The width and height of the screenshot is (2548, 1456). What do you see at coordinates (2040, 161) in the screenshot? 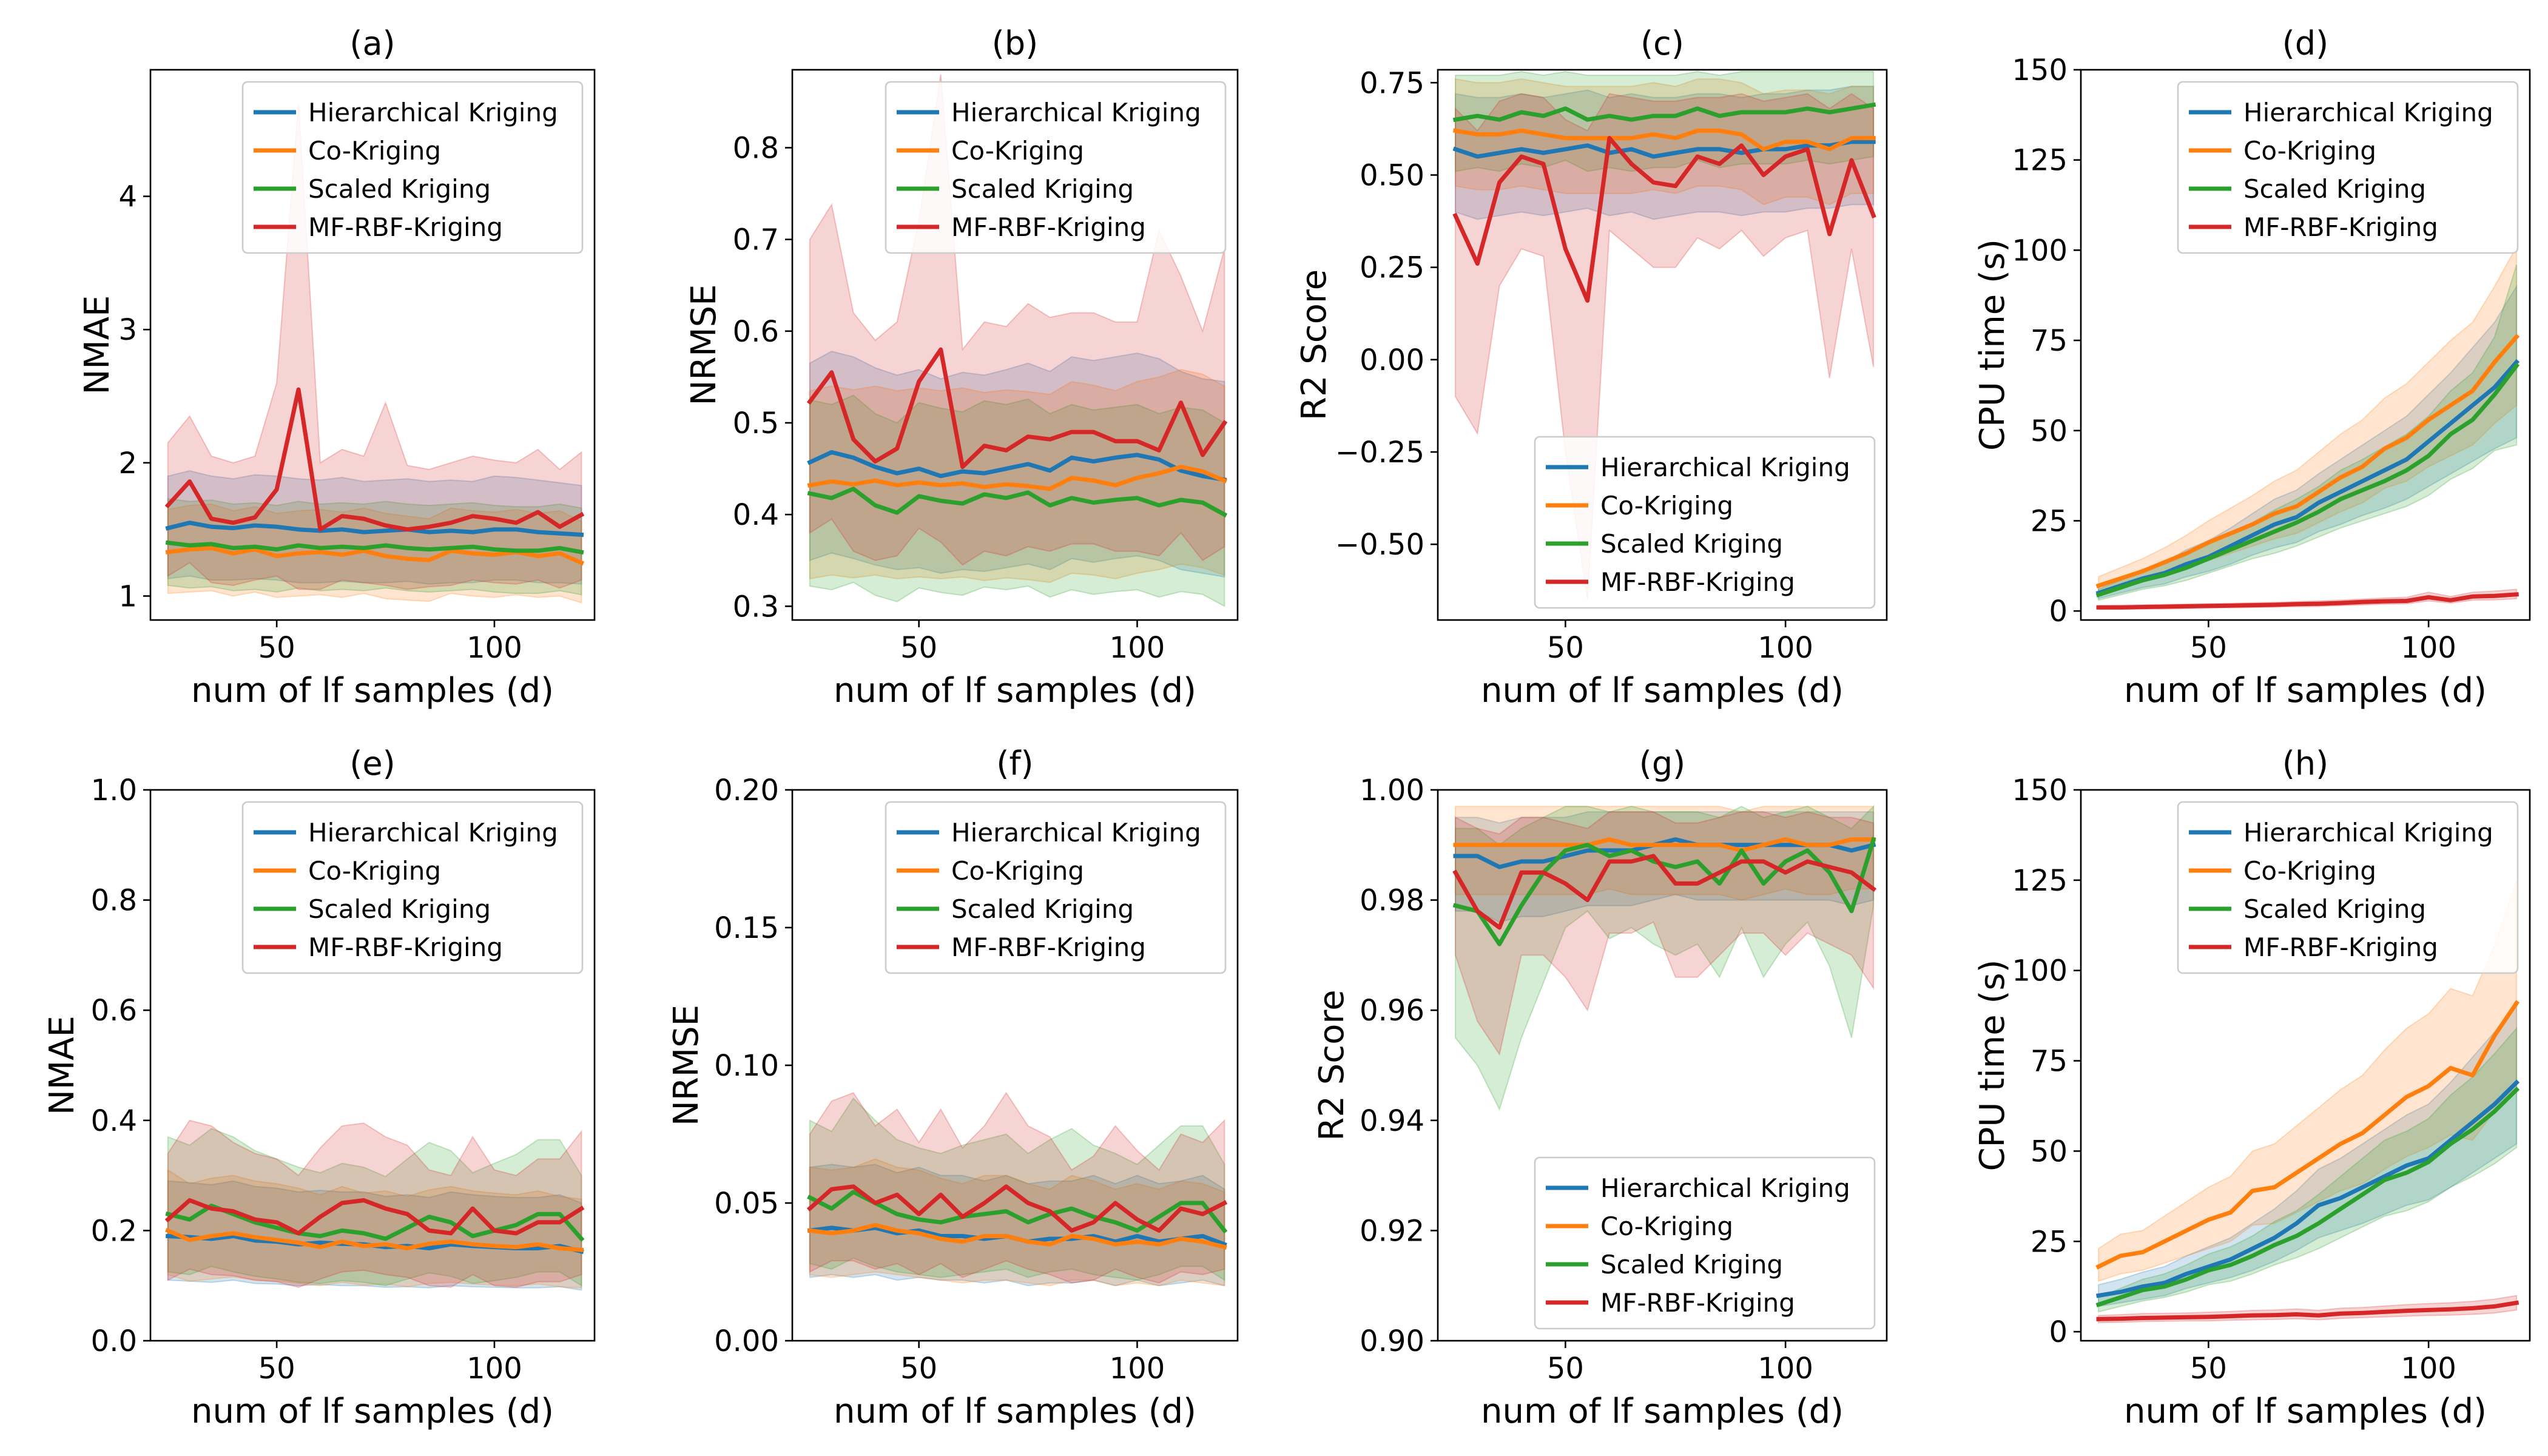
I see `y-tick-label: 125` at bounding box center [2040, 161].